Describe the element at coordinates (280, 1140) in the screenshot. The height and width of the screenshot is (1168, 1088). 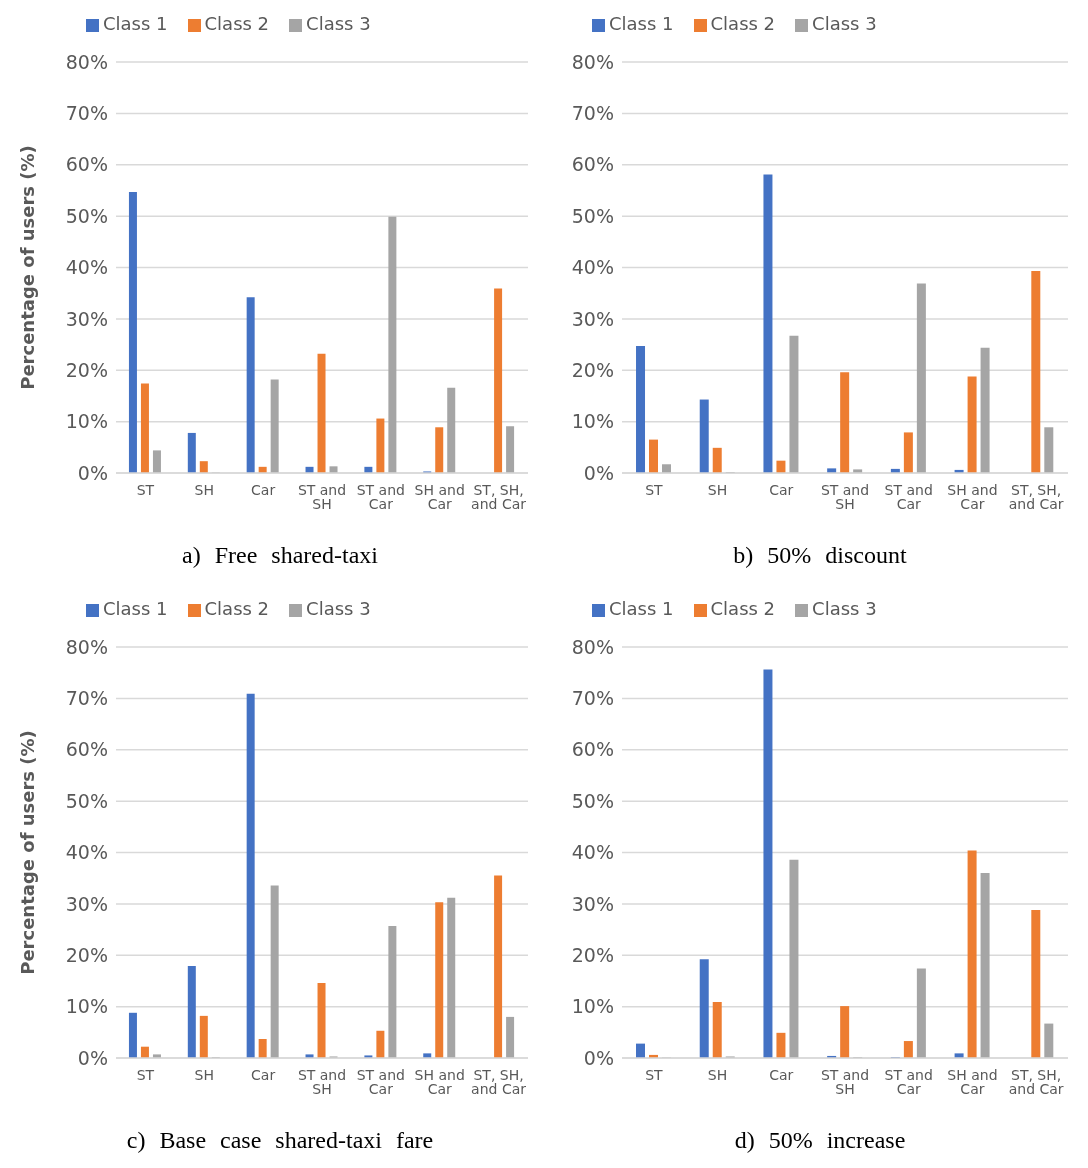
I see `text: c) Base case shared-taxi fare` at that location.